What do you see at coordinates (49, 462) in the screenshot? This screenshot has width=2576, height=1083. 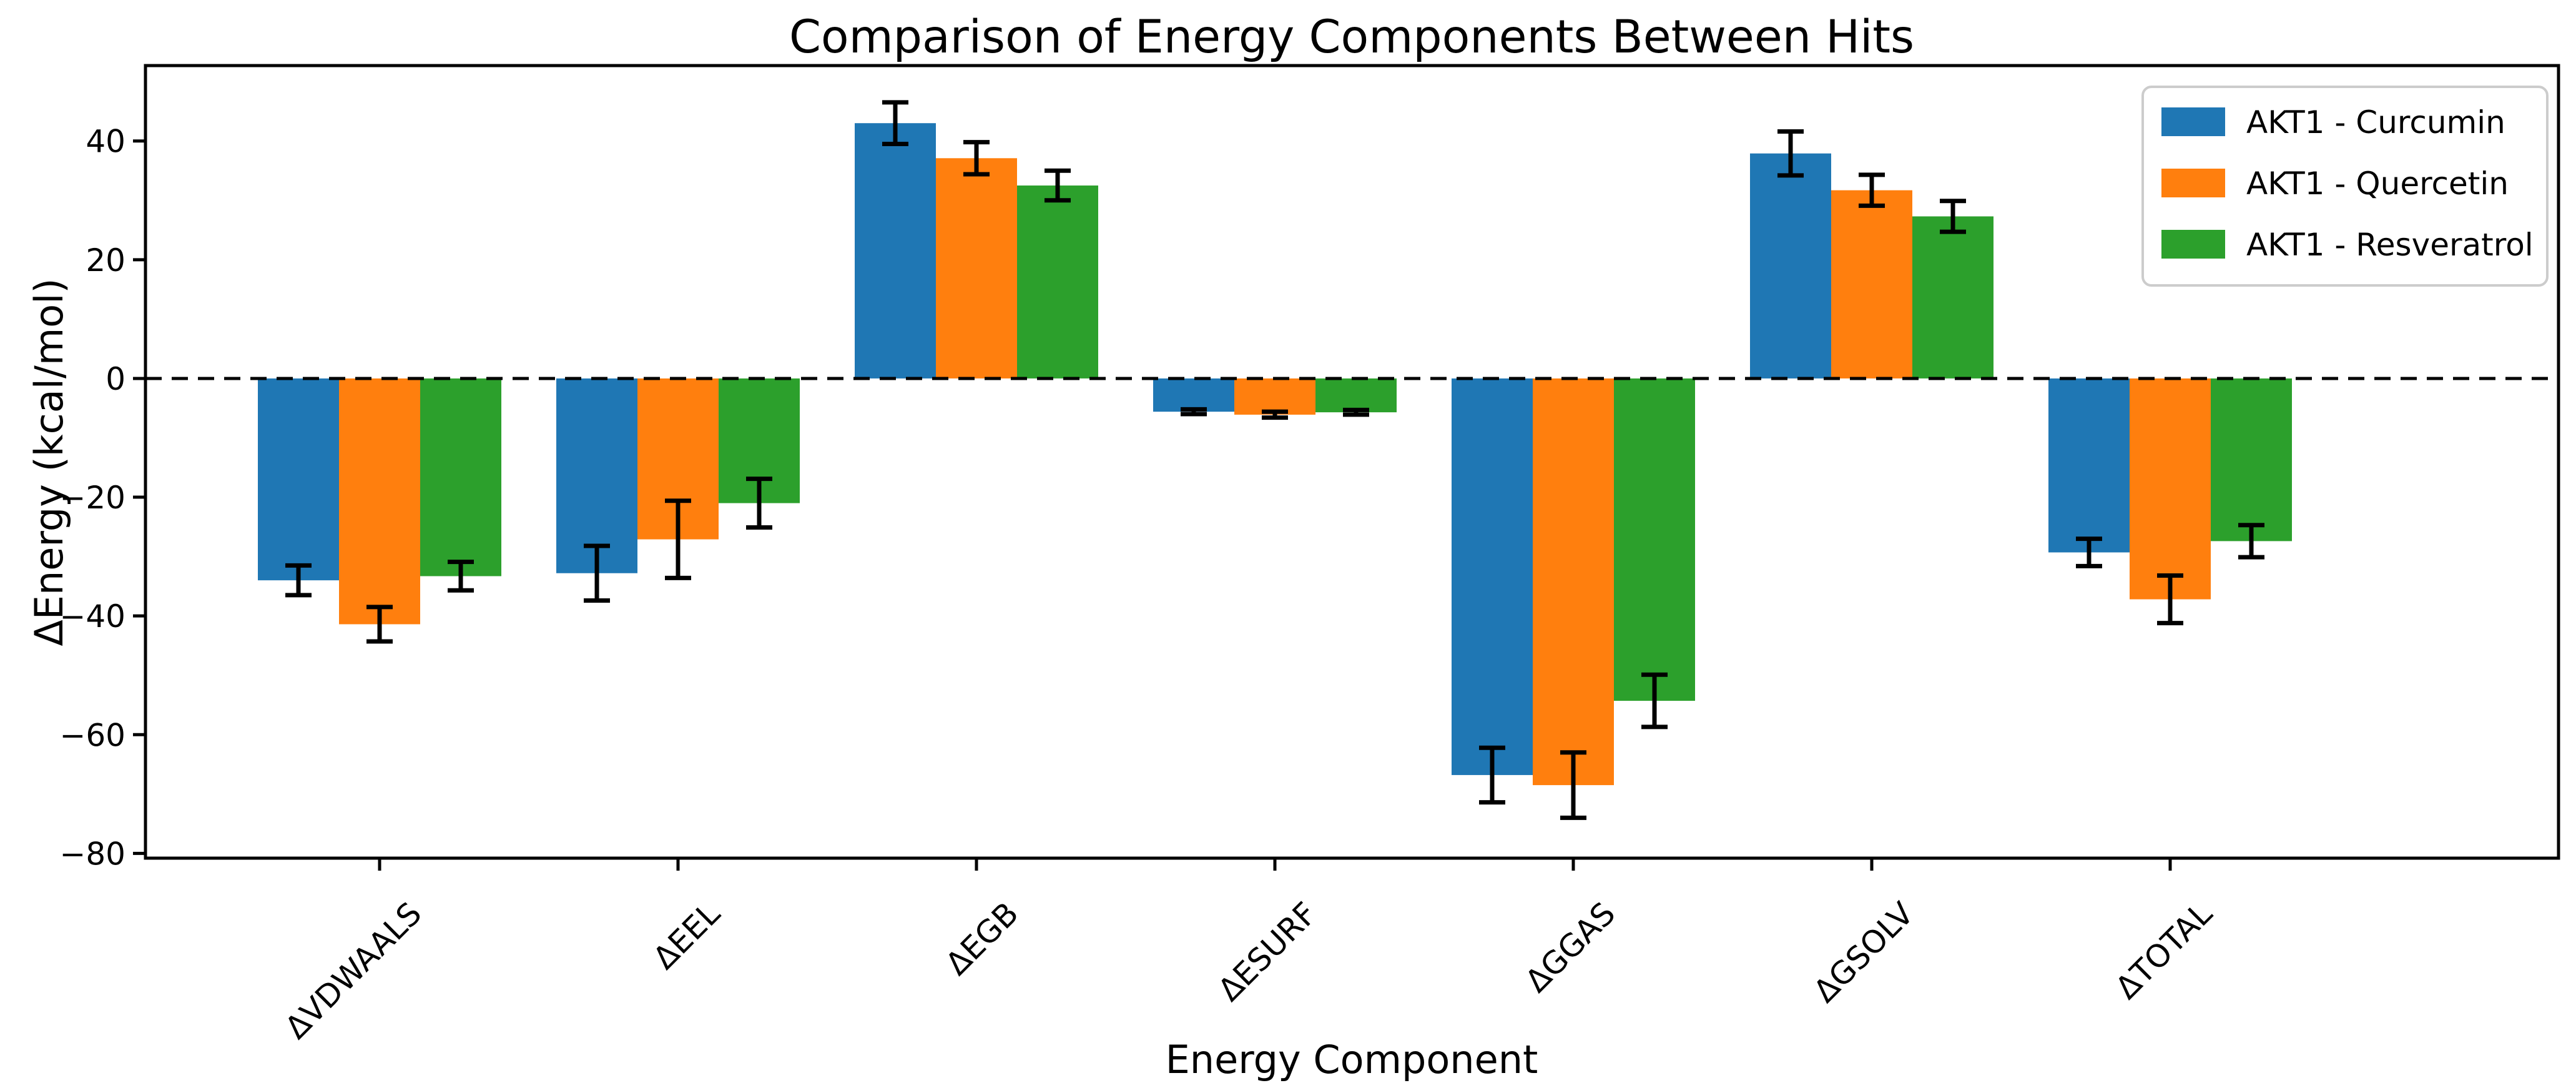 I see `y-axis-label: ΔEnergy (kcal/mol)` at bounding box center [49, 462].